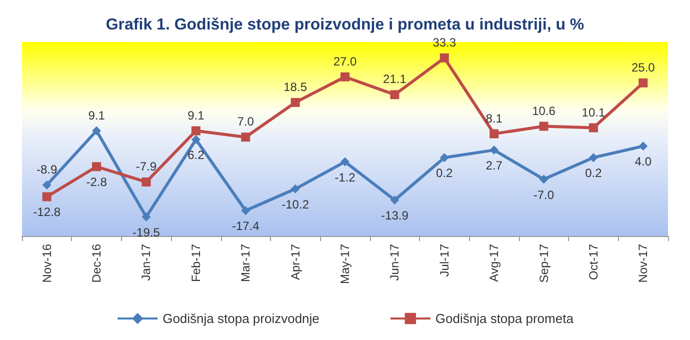  I want to click on legend-label: Godišnja stopa prometa, so click(504, 318).